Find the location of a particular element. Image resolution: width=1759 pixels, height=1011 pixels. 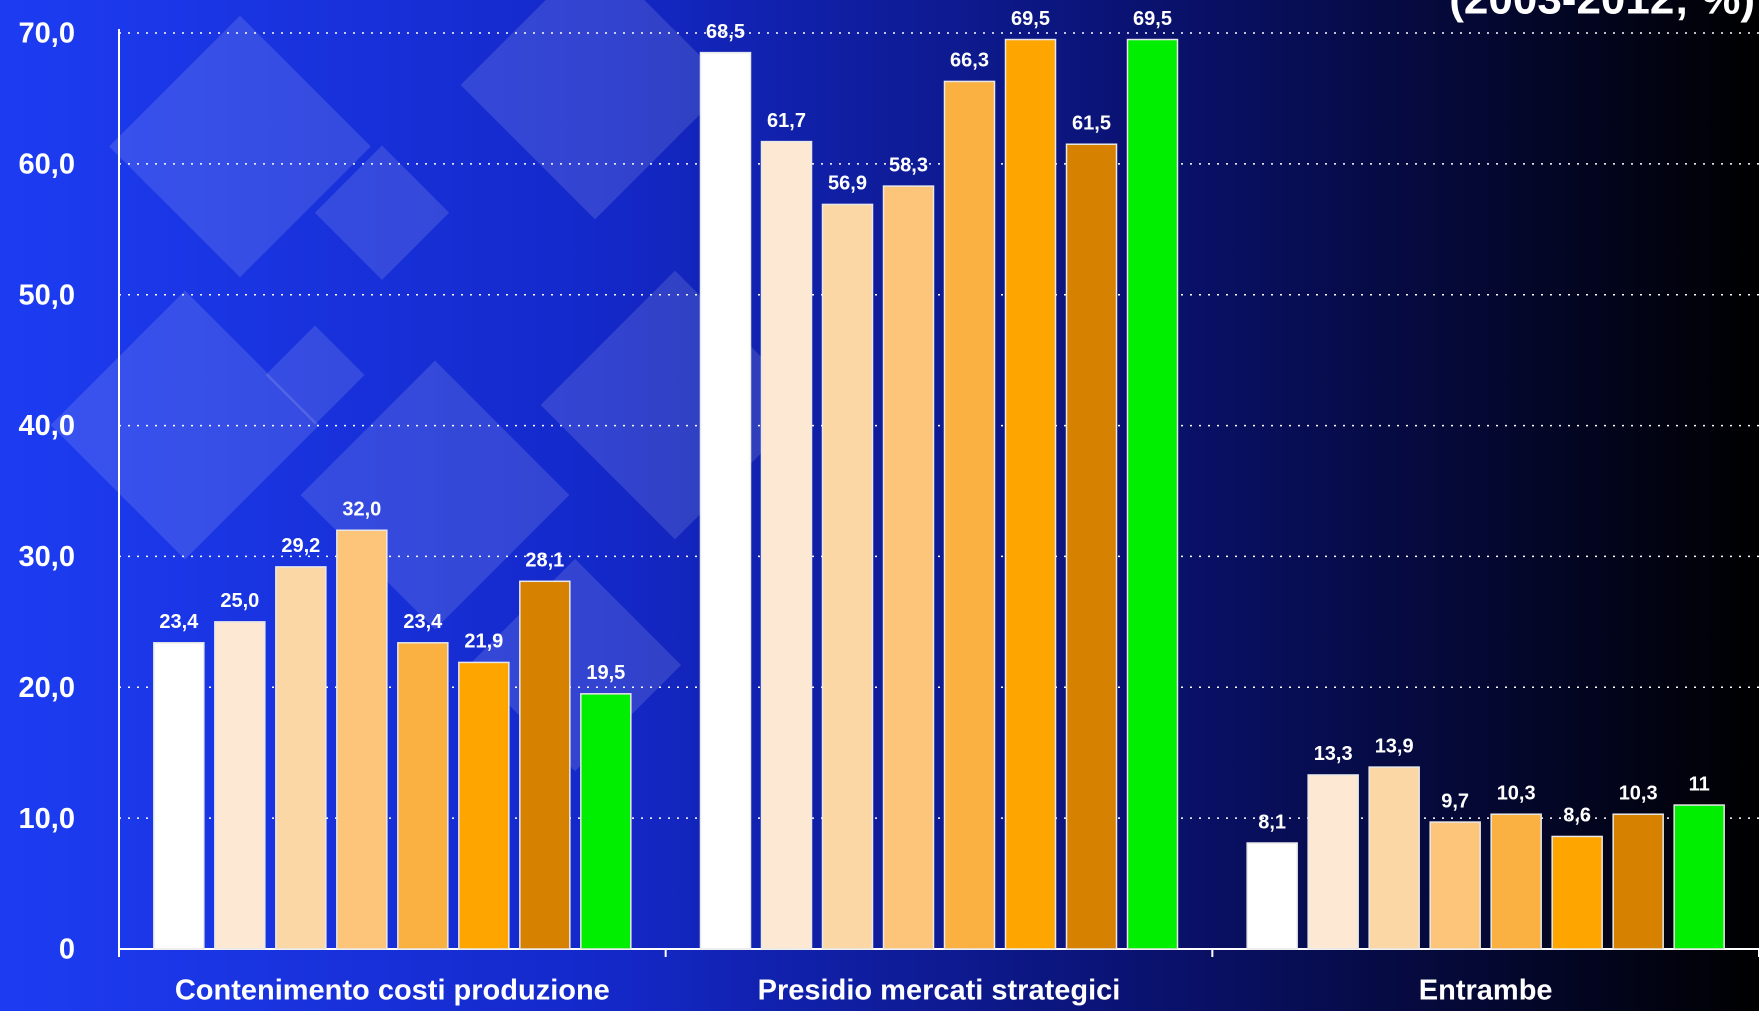

value-label: 8,6 is located at coordinates (1577, 816).